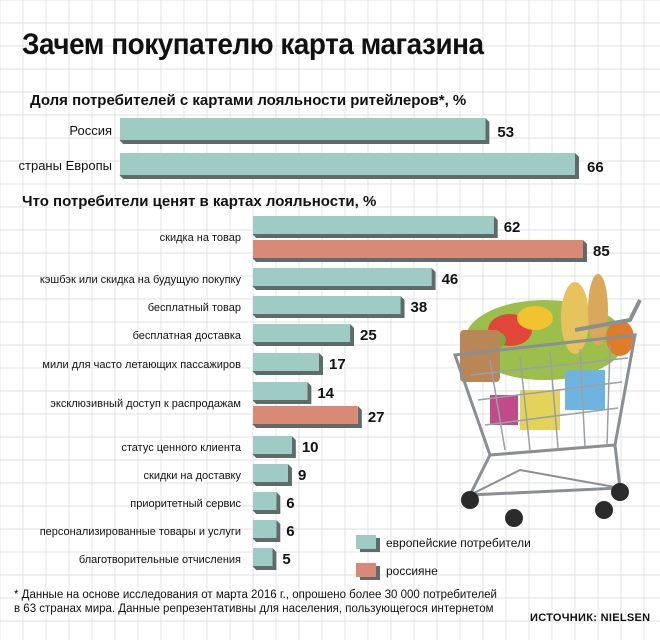 The image size is (660, 640). What do you see at coordinates (187, 336) in the screenshot?
I see `category-label: бесплатная доставка` at bounding box center [187, 336].